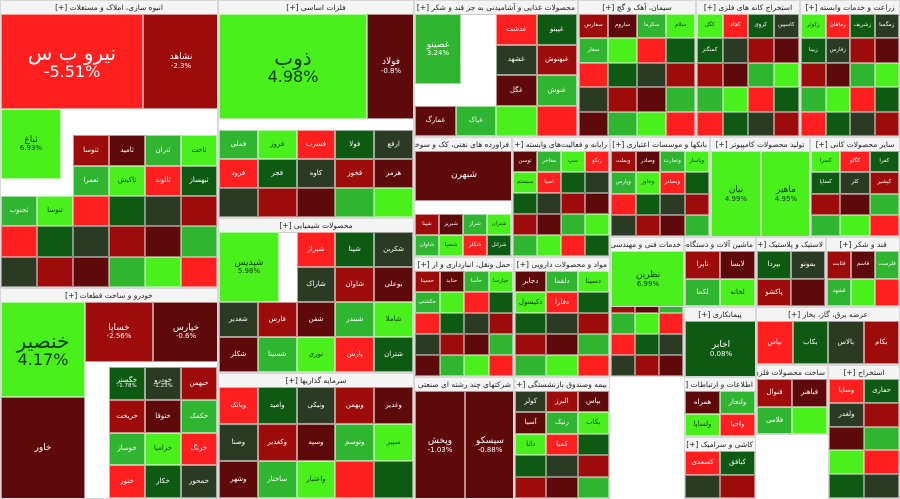 The image size is (900, 499). What do you see at coordinates (427, 245) in the screenshot?
I see `stock-tile: شاوان` at bounding box center [427, 245].